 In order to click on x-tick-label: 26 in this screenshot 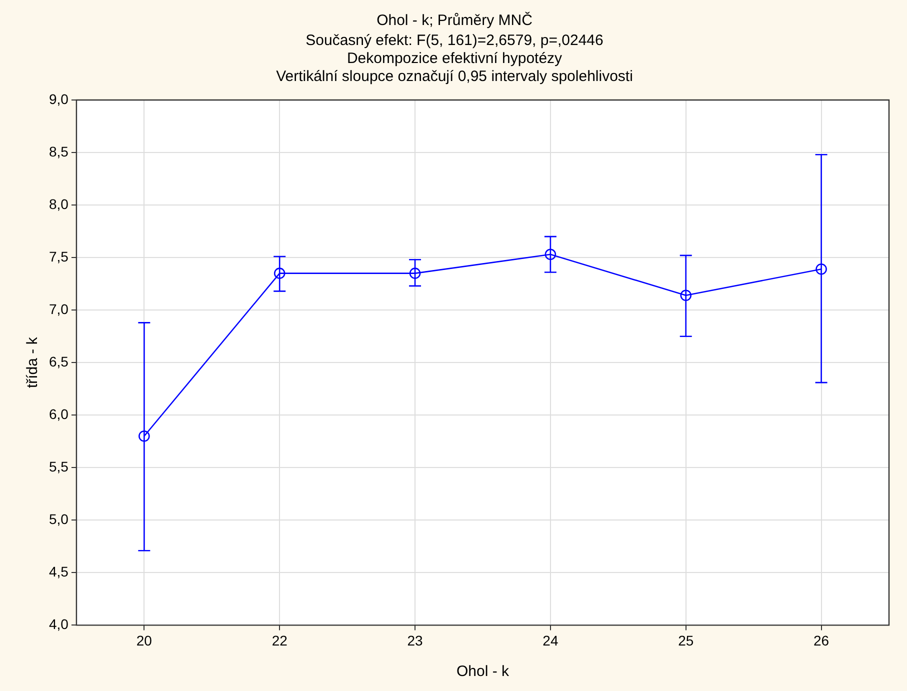, I will do `click(822, 640)`.